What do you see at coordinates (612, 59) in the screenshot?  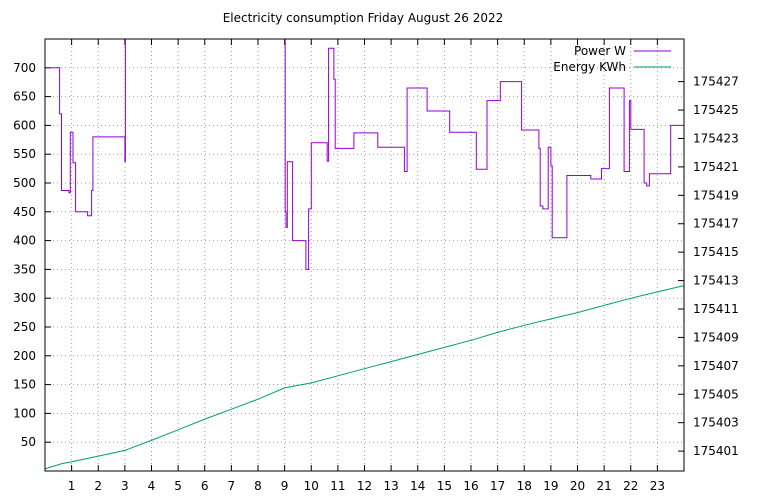 I see `legend: Power W Energy KWh` at bounding box center [612, 59].